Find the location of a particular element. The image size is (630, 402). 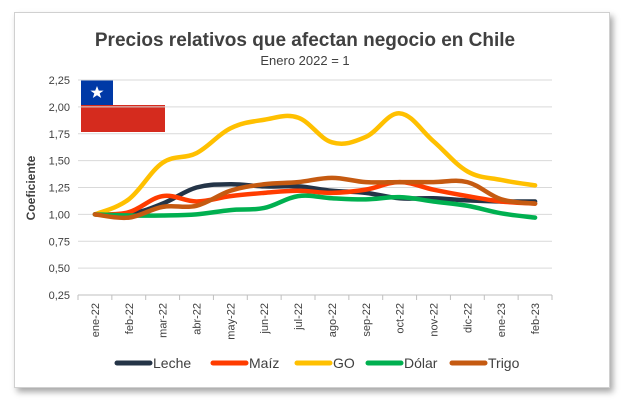

y-tick-label: 1,00 is located at coordinates (59, 215).